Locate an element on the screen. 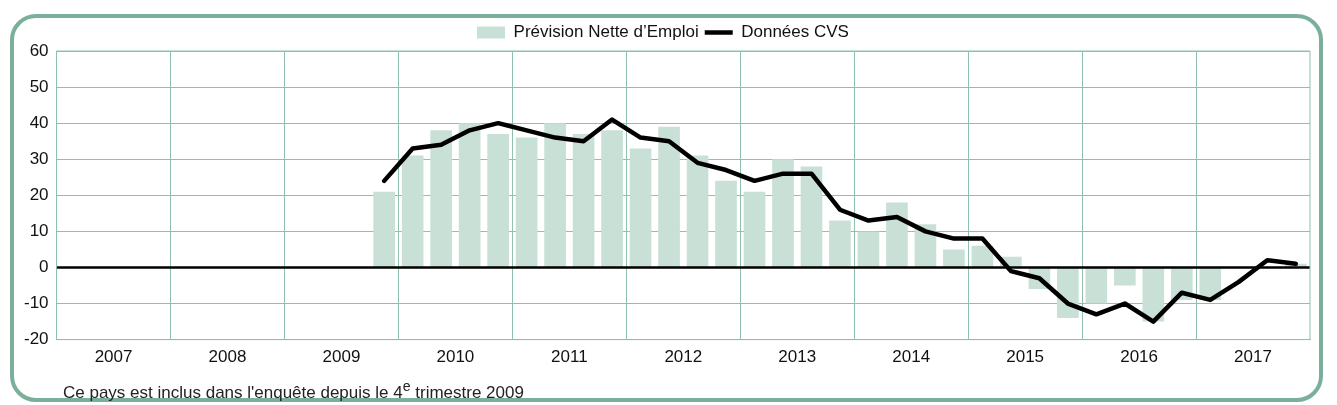 This screenshot has width=1337, height=405. y-tick-label: 30 is located at coordinates (39, 158).